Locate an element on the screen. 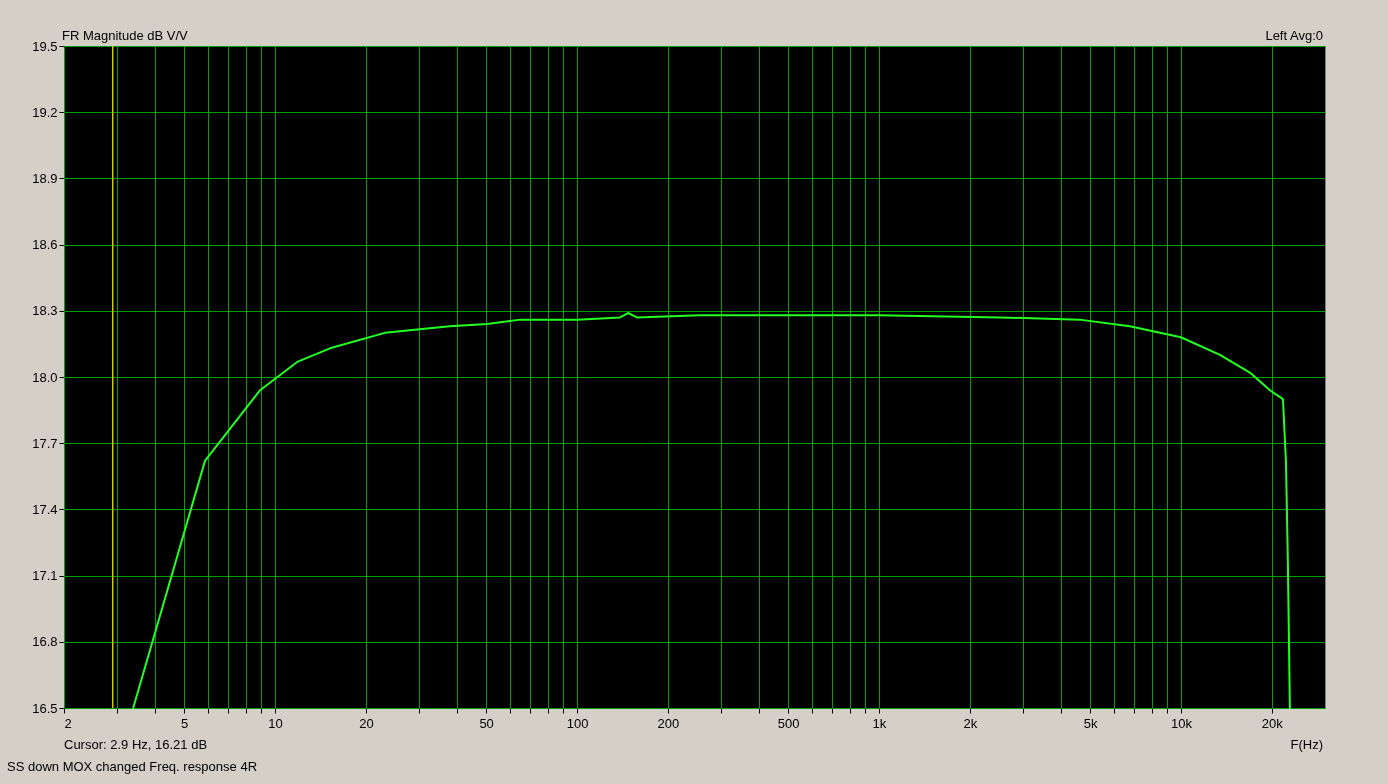  x-tick-label: 200 is located at coordinates (668, 723).